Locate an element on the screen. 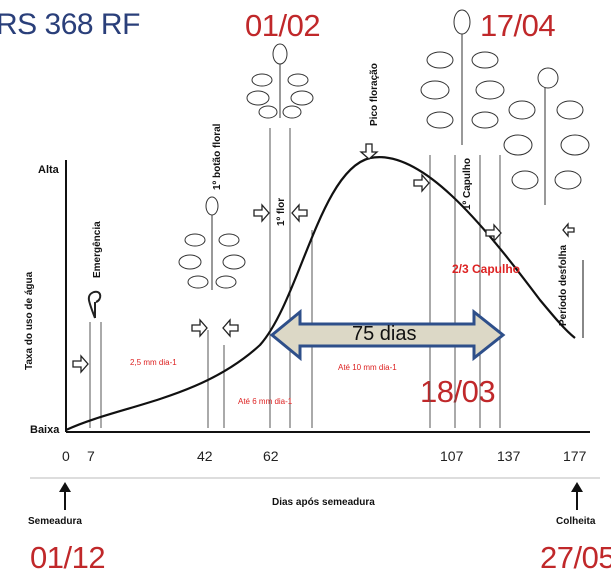 Image resolution: width=611 pixels, height=576 pixels. duration-arrow is located at coordinates (387, 335).